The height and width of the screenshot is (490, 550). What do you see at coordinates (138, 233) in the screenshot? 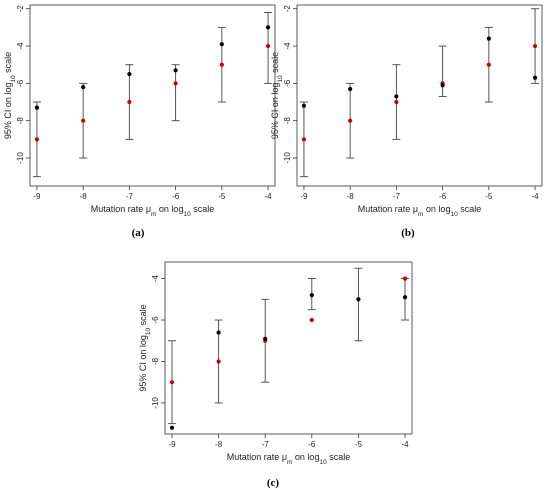
I see `panel-caption: (a)` at bounding box center [138, 233].